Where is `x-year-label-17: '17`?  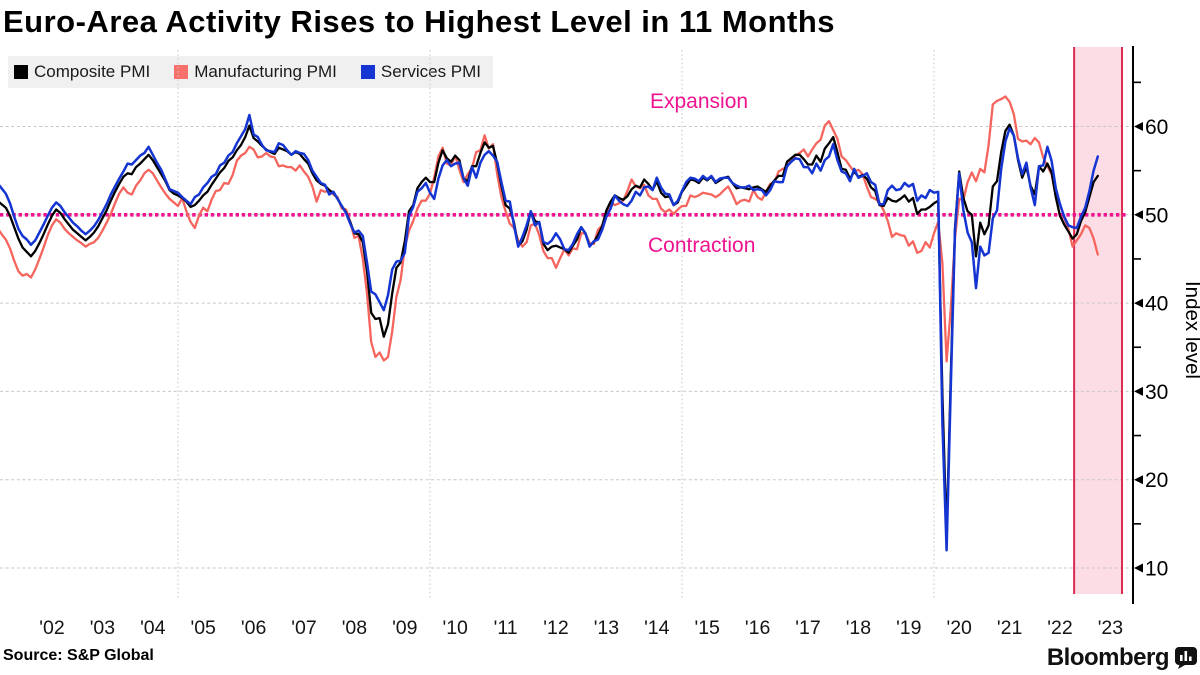 x-year-label-17: '17 is located at coordinates (807, 628).